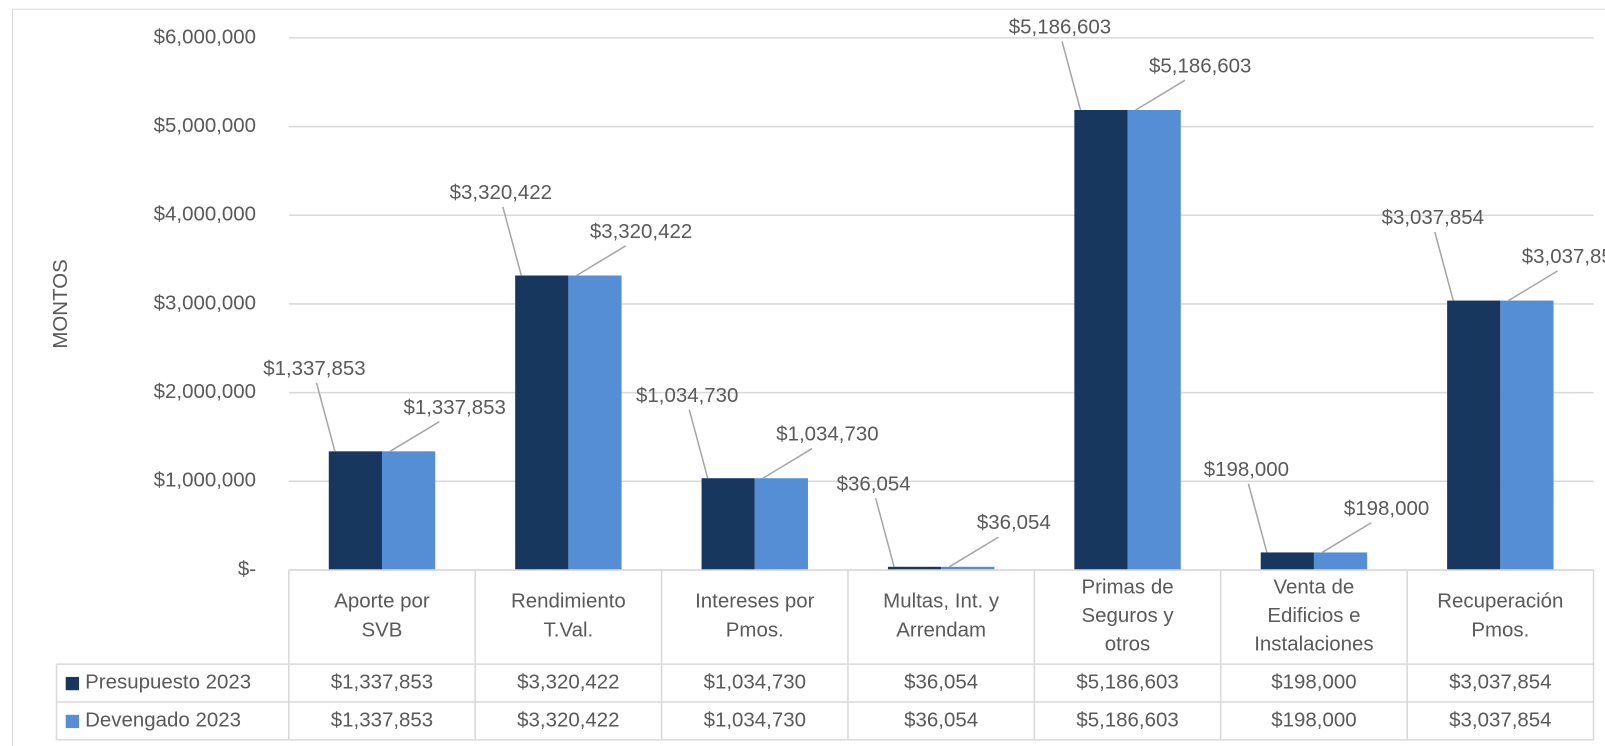  Describe the element at coordinates (168, 681) in the screenshot. I see `legend-label: Presupuesto 2023` at that location.